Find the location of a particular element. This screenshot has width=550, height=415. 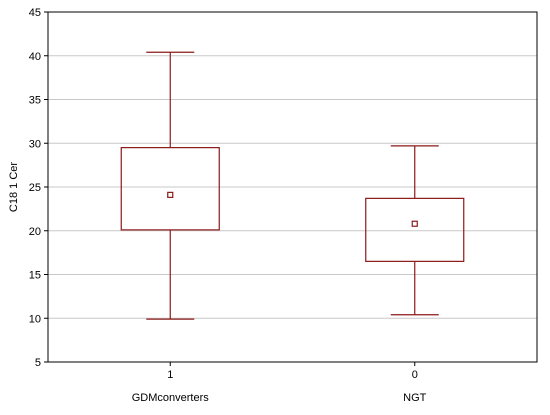

y-tick-label: 10 is located at coordinates (35, 319).